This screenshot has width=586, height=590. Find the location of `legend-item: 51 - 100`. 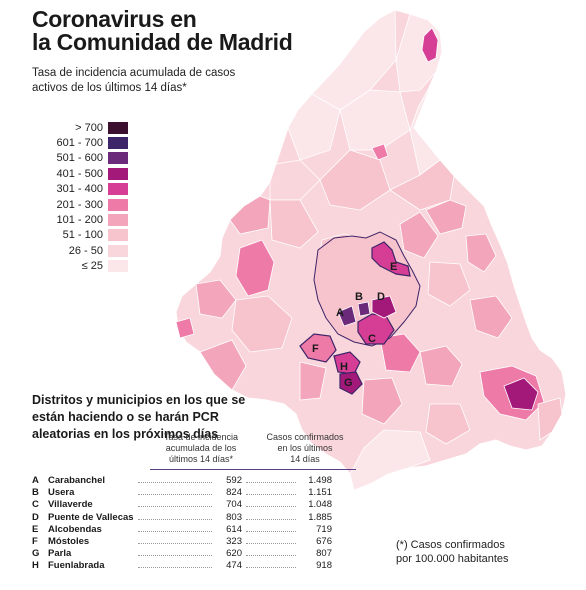

legend-item: 51 - 100 is located at coordinates (84, 235).